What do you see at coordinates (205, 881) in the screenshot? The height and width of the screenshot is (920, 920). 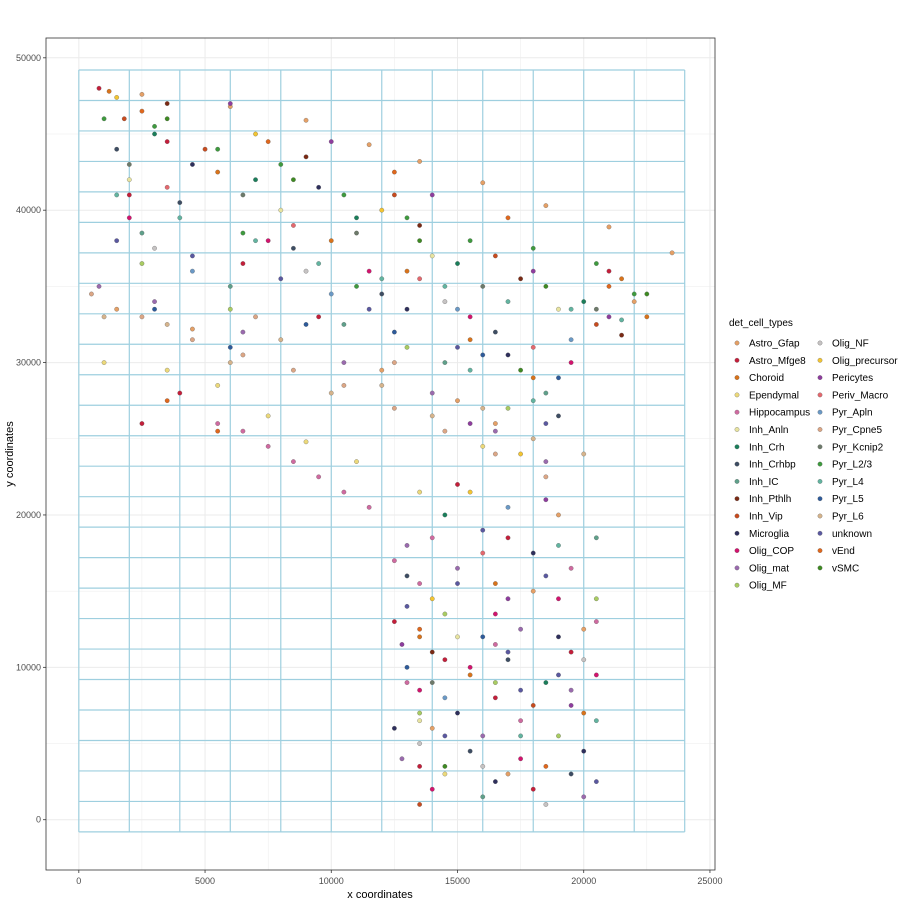 I see `x-tick-label: 5000` at bounding box center [205, 881].